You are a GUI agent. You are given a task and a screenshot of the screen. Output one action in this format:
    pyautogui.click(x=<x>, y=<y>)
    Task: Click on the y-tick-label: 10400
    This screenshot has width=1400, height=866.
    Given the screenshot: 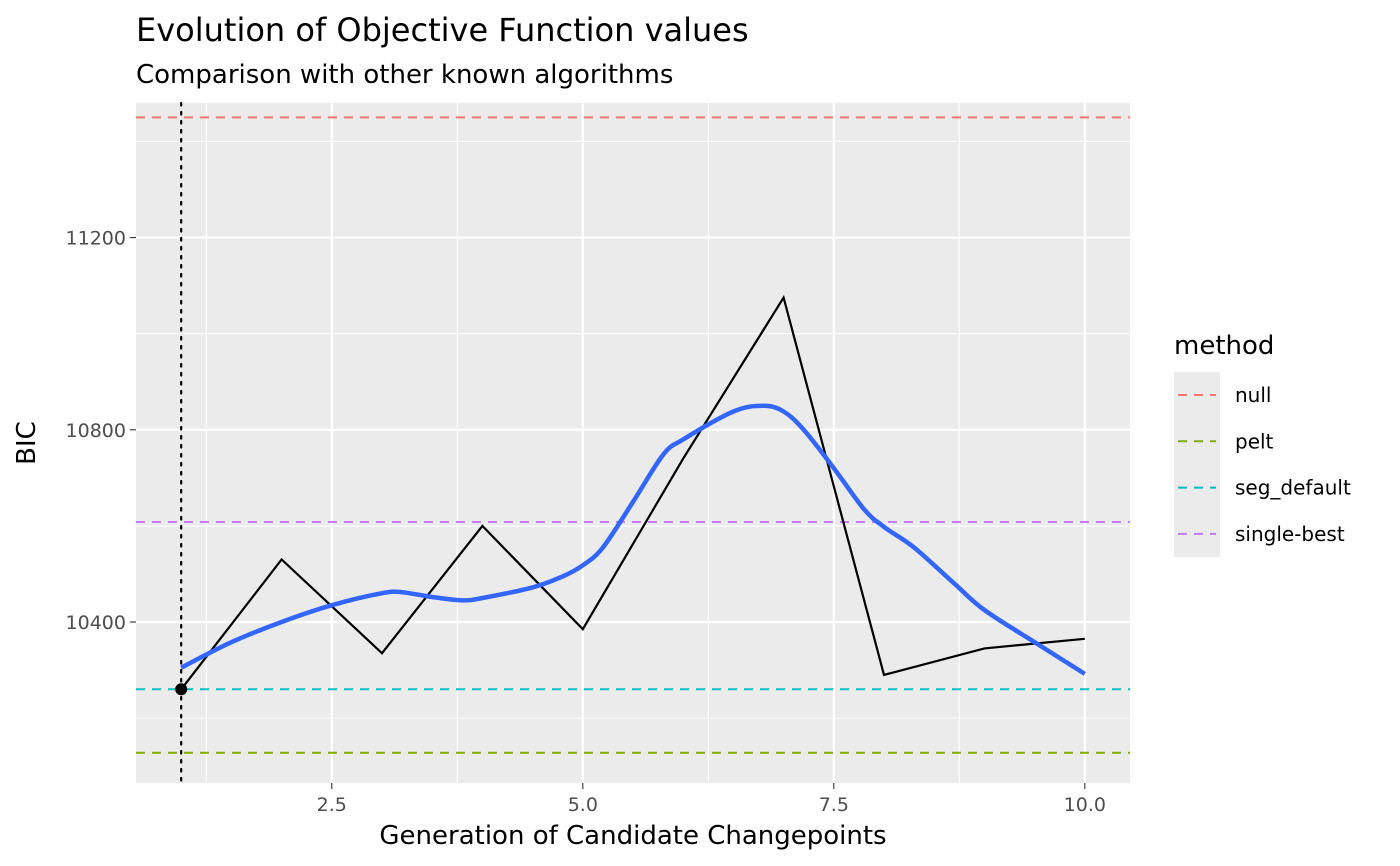 What is the action you would take?
    pyautogui.click(x=96, y=623)
    